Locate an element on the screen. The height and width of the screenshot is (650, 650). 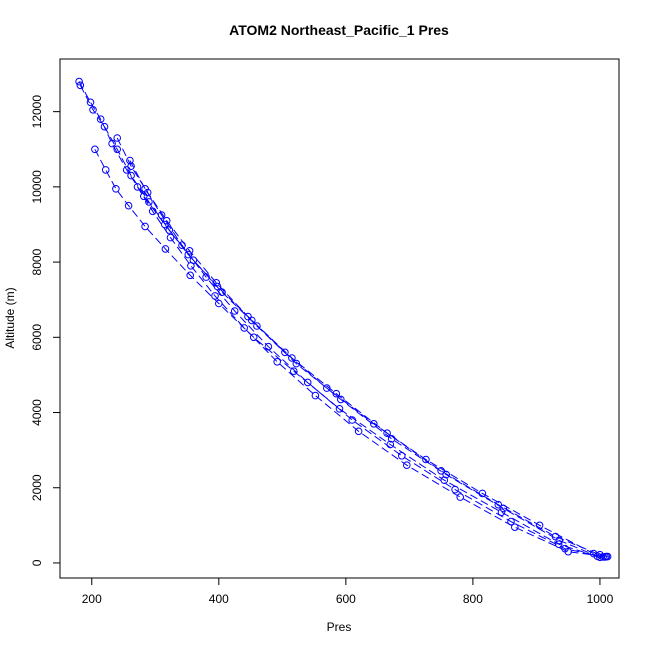
chart-title: ATOM2 Northeast_Pacific_1 Pres is located at coordinates (339, 30).